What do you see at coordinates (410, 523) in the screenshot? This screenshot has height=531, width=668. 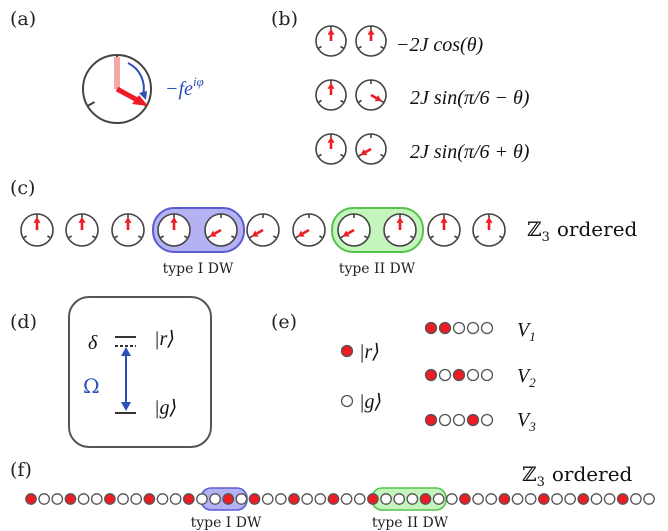 I see `dw2-label-f: type II DW` at bounding box center [410, 523].